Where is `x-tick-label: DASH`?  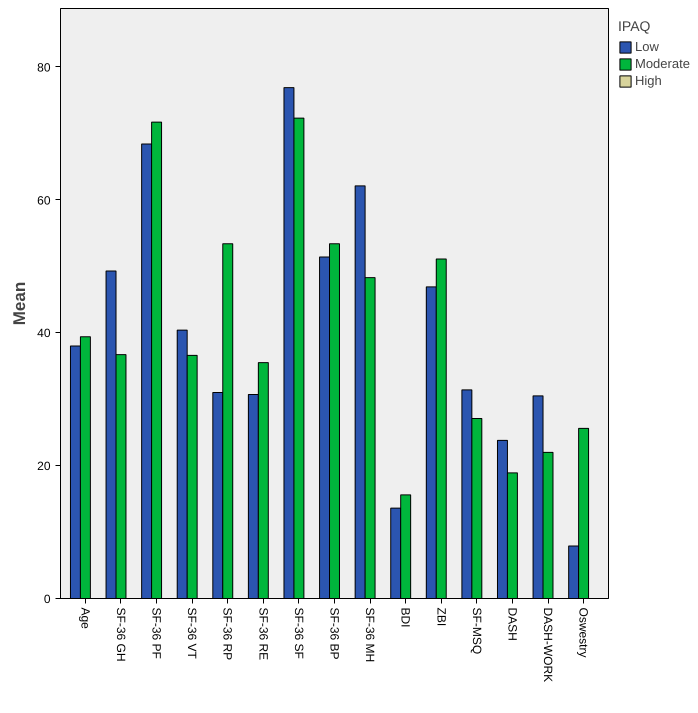 x-tick-label: DASH is located at coordinates (512, 624).